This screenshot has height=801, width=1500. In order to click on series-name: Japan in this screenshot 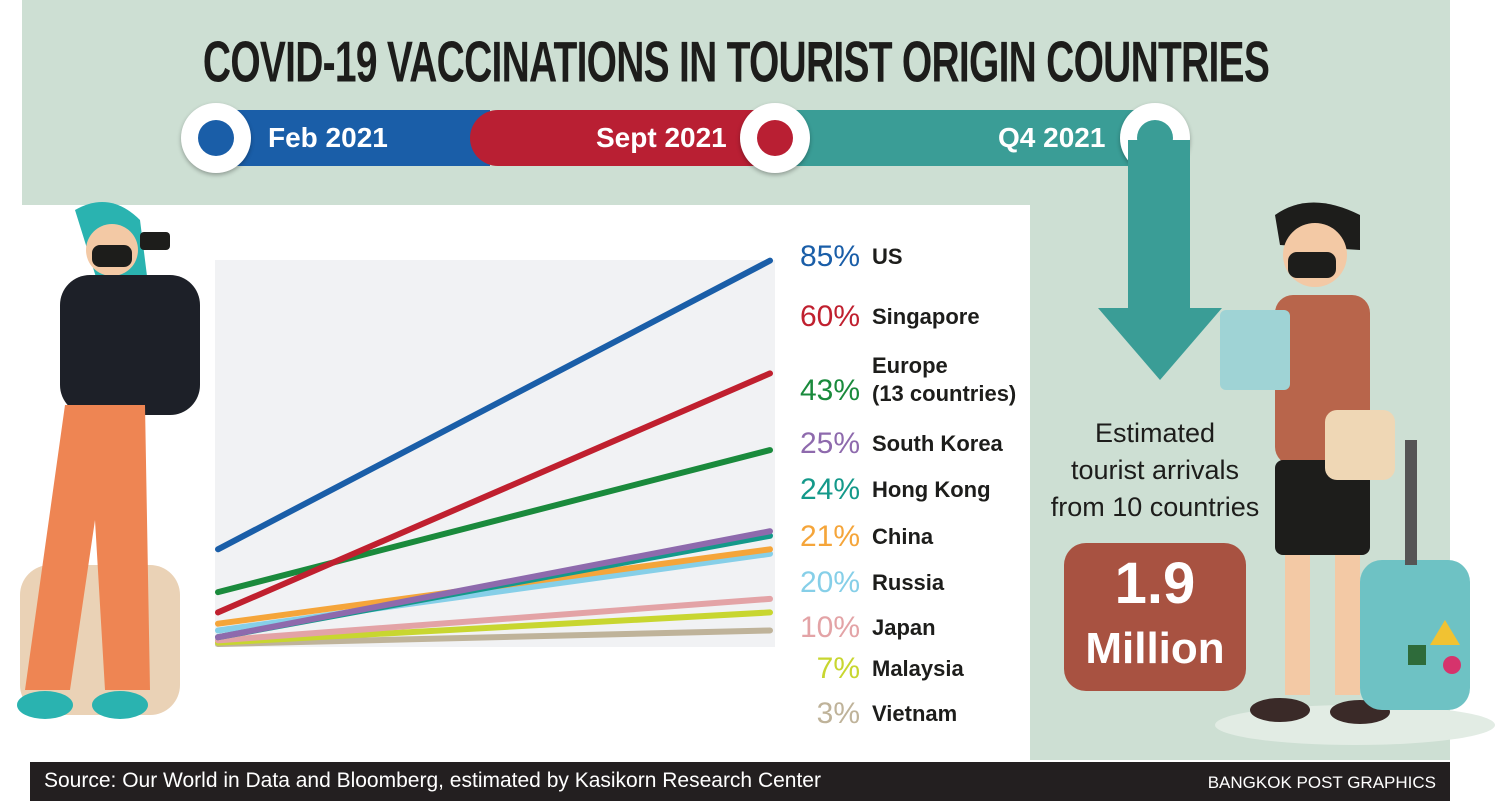, I will do `click(904, 627)`.